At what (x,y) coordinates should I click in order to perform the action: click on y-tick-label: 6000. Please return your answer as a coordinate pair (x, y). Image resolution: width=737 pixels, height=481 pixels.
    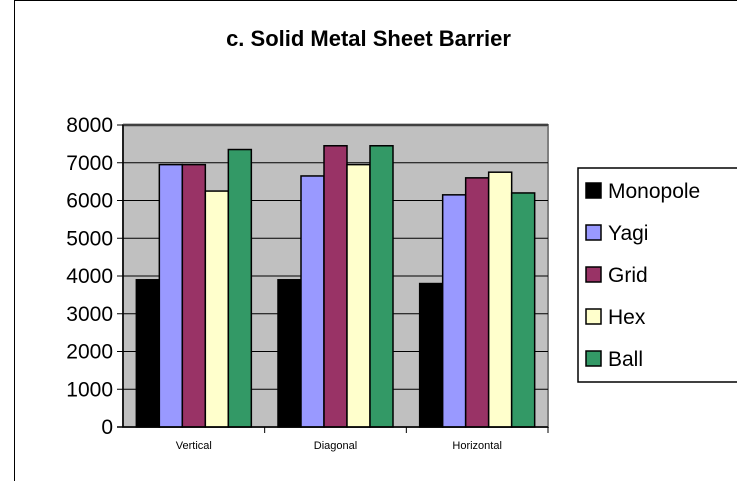
    Looking at the image, I should click on (89, 201).